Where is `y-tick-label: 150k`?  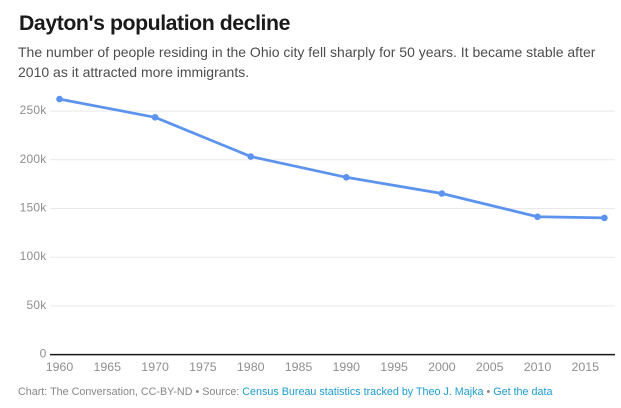 y-tick-label: 150k is located at coordinates (34, 208).